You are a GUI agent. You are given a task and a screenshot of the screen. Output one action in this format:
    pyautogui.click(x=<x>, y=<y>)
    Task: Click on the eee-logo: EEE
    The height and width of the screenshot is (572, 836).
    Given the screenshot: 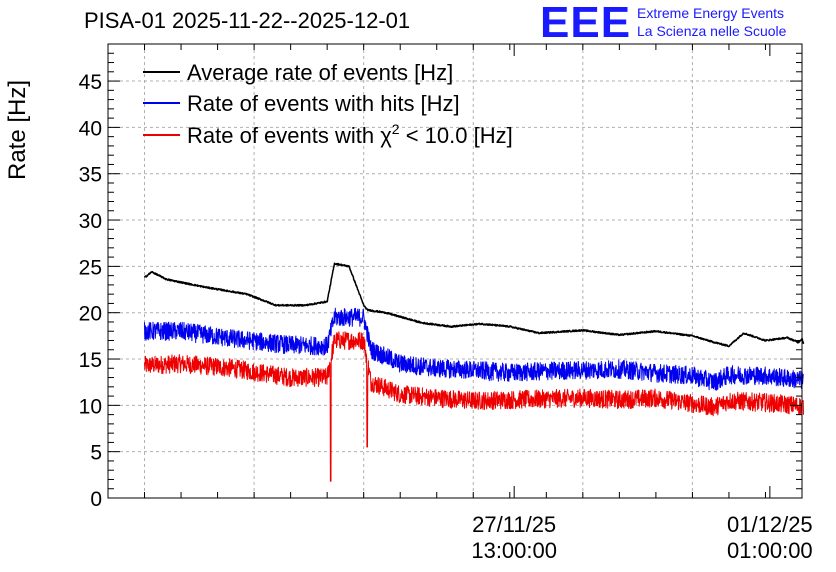 What is the action you would take?
    pyautogui.click(x=586, y=23)
    